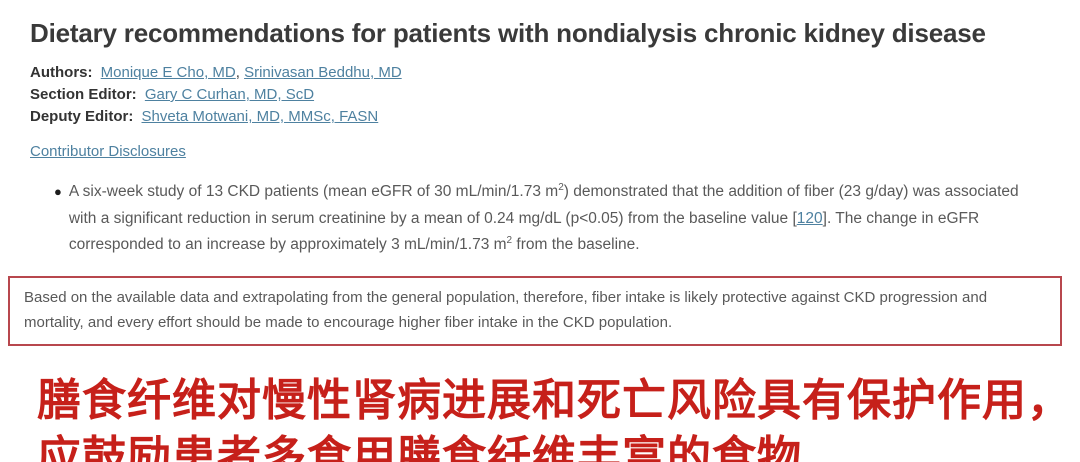  What do you see at coordinates (260, 116) in the screenshot?
I see `deputy-editor-link: Shveta Motwani, MD, MMSc, FASN` at bounding box center [260, 116].